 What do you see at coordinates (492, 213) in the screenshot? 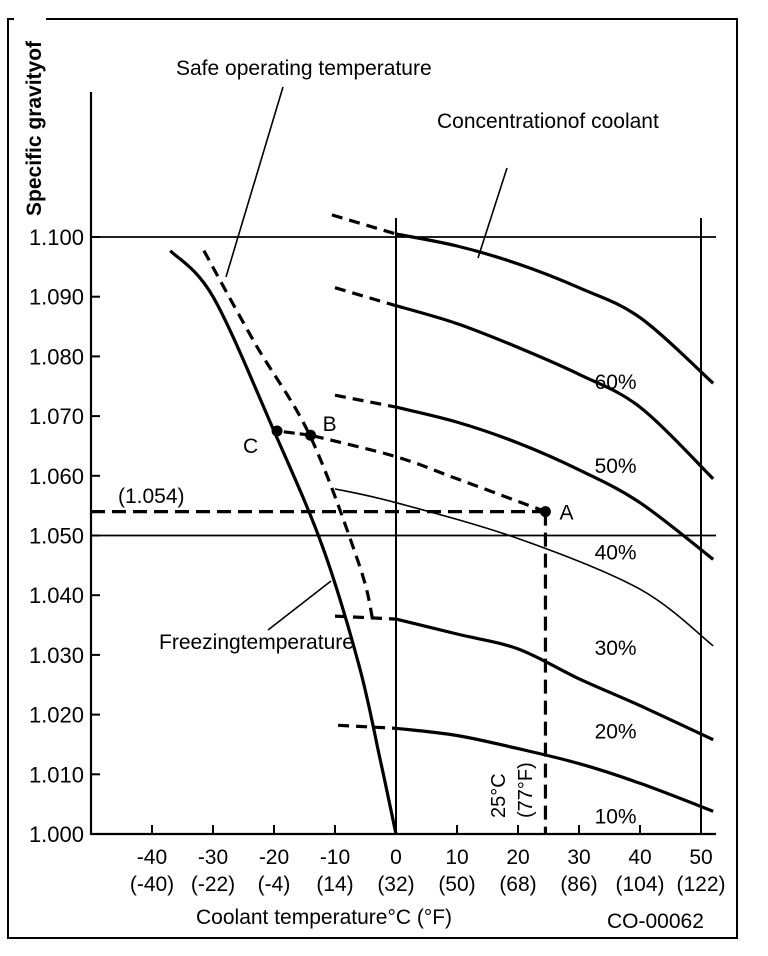
I see `leader-line-concentration` at bounding box center [492, 213].